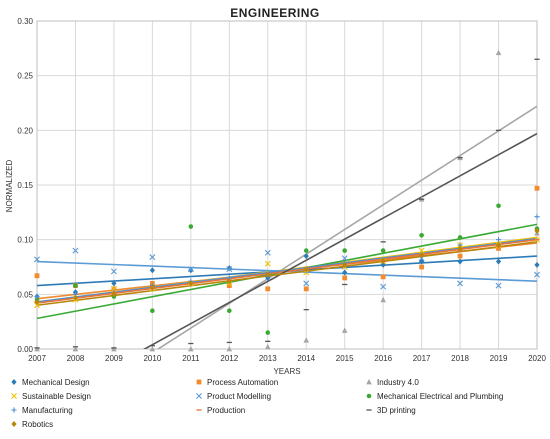 The image size is (550, 439). What do you see at coordinates (191, 358) in the screenshot?
I see `x-tick-label: 2011` at bounding box center [191, 358].